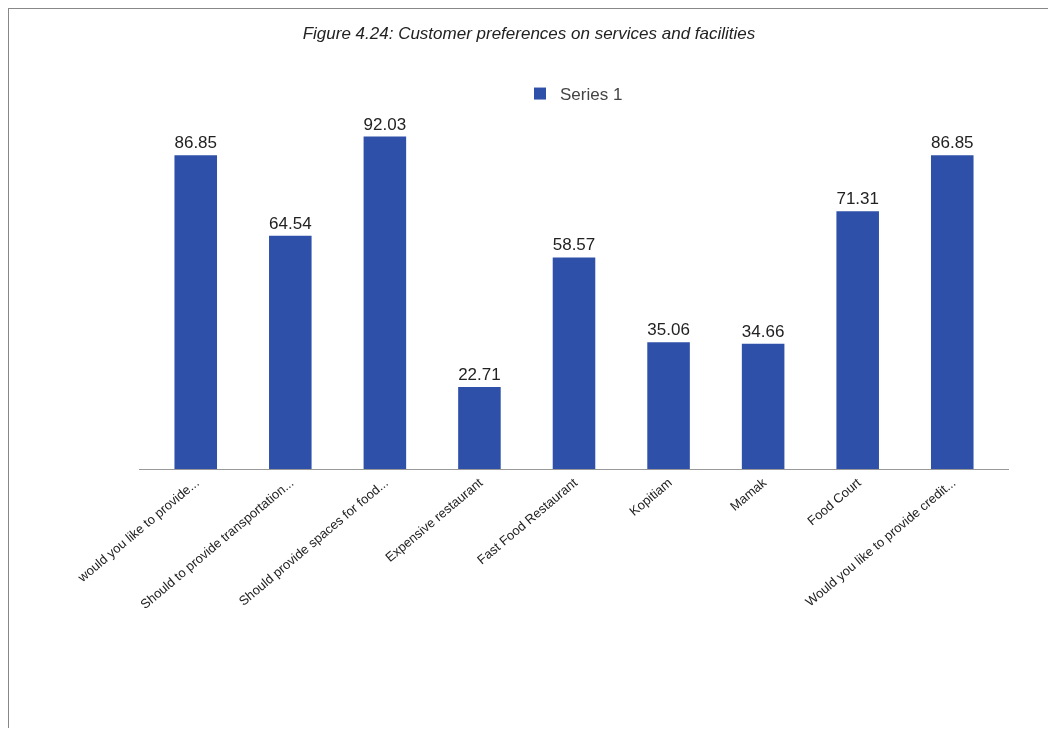 This screenshot has width=1059, height=736. I want to click on data-label: 34.66, so click(763, 331).